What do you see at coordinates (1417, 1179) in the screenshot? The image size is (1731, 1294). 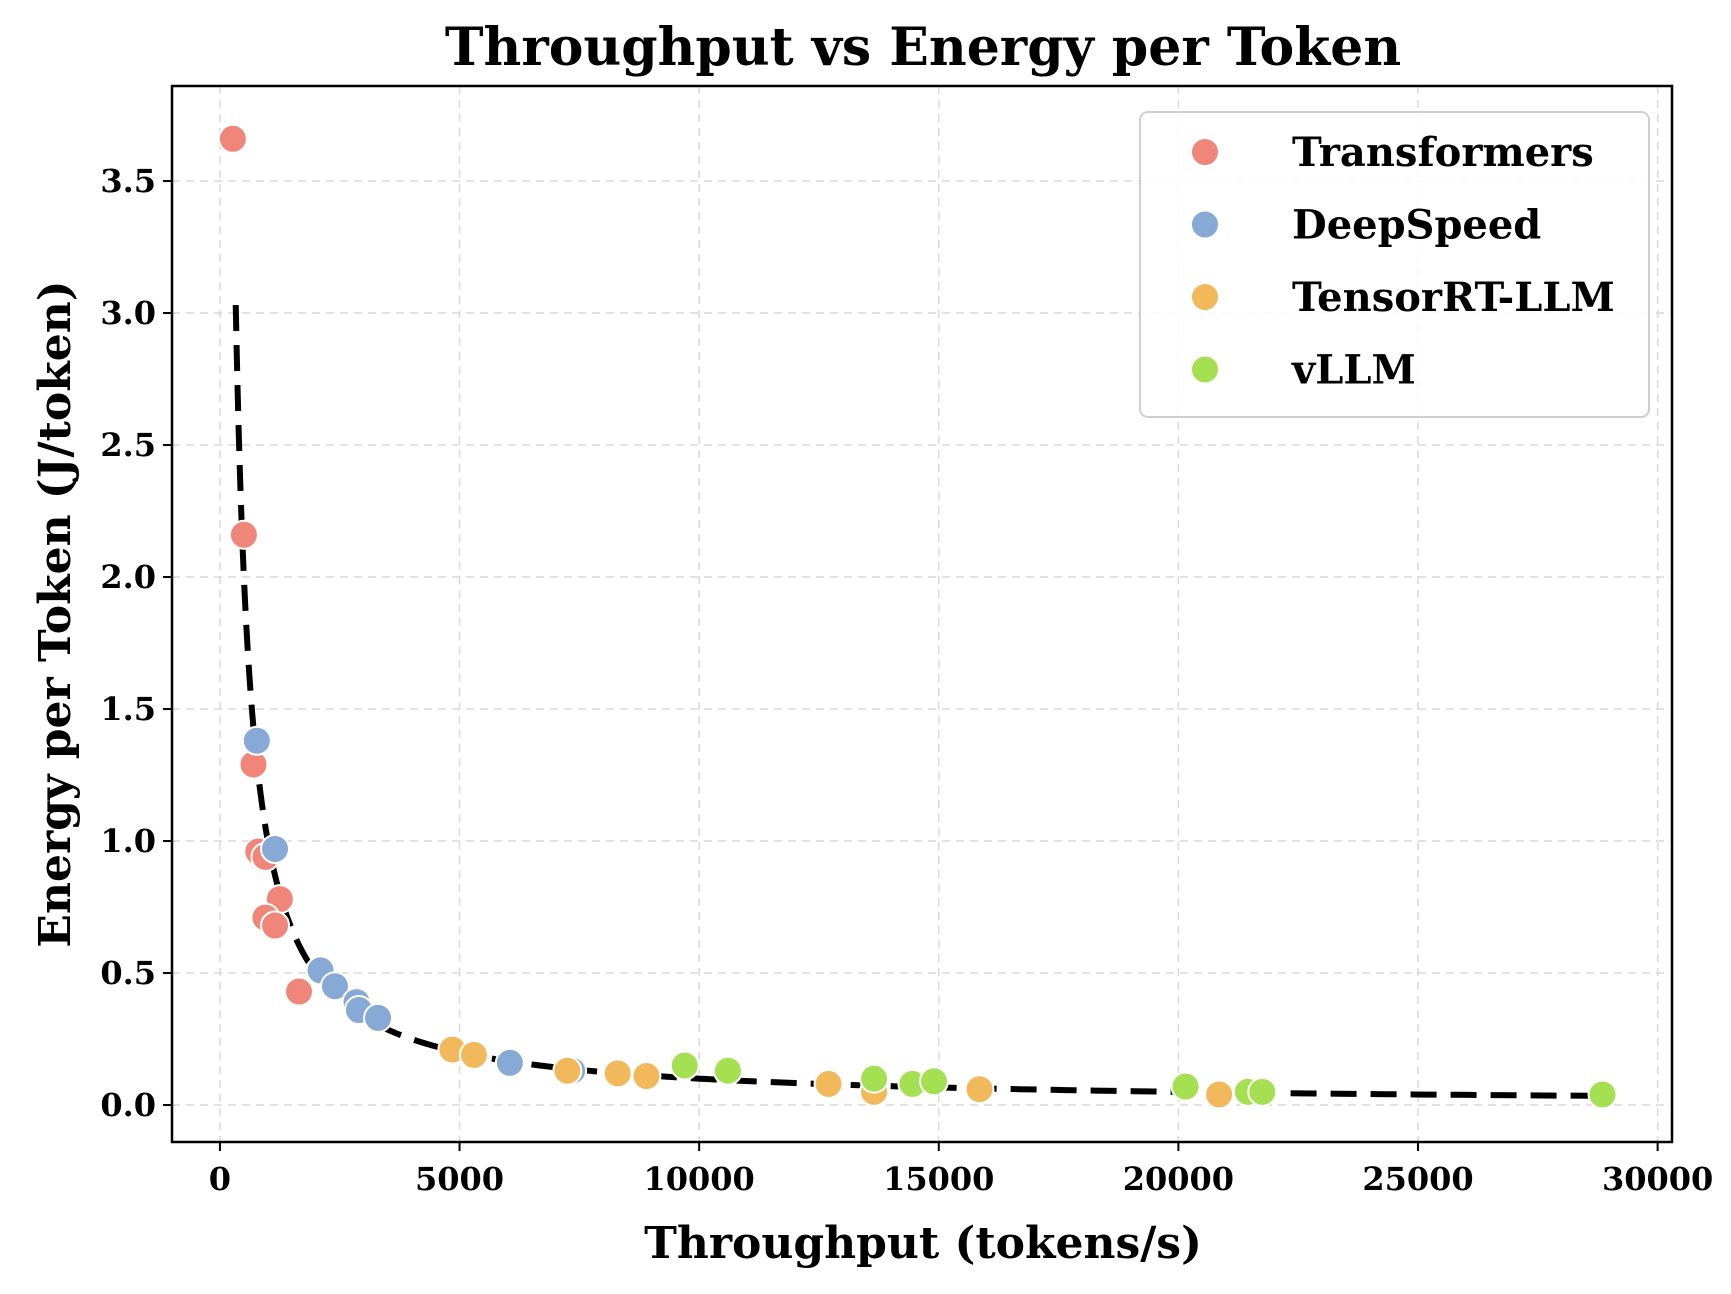 I see `x-tick-label: 25000` at bounding box center [1417, 1179].